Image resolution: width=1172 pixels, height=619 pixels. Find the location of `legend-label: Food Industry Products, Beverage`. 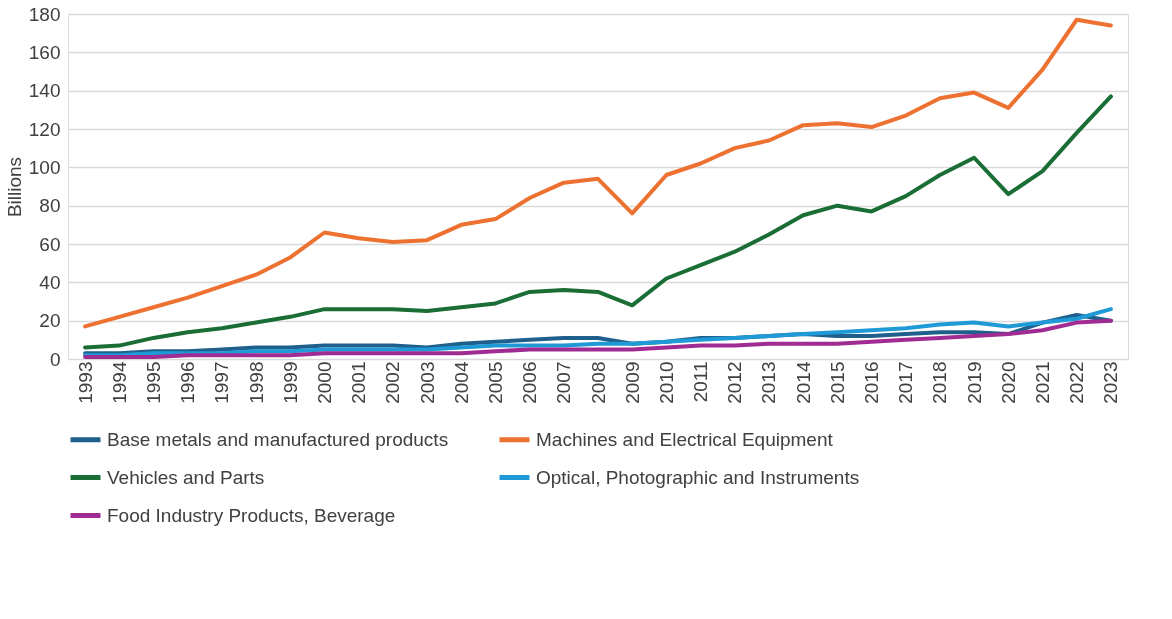

legend-label: Food Industry Products, Beverage is located at coordinates (251, 515).